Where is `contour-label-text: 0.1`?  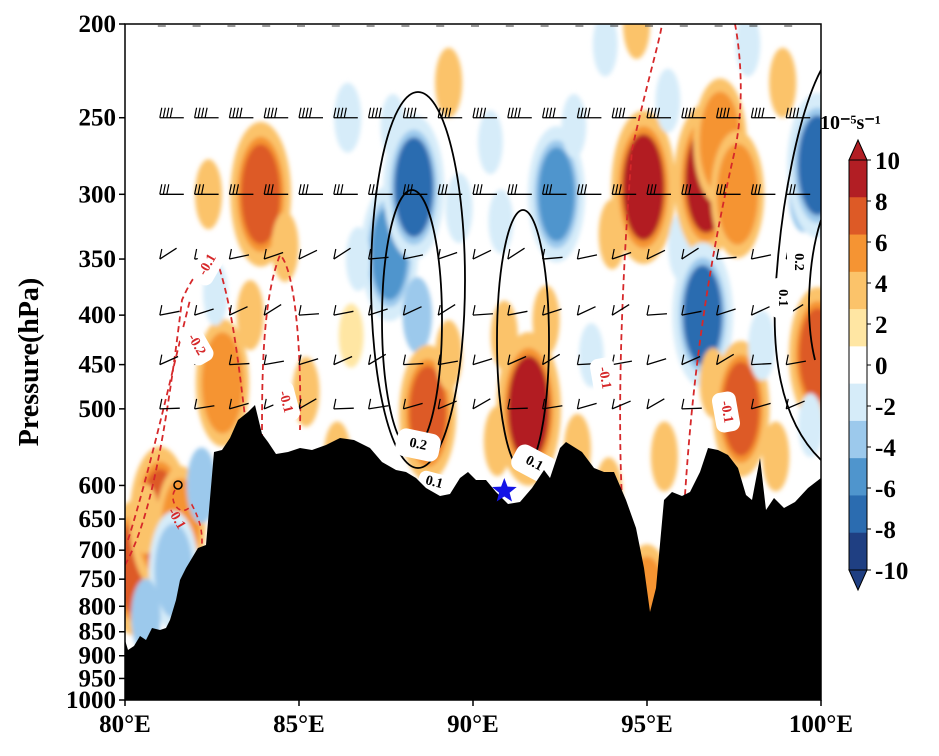 contour-label-text: 0.1 is located at coordinates (782, 298).